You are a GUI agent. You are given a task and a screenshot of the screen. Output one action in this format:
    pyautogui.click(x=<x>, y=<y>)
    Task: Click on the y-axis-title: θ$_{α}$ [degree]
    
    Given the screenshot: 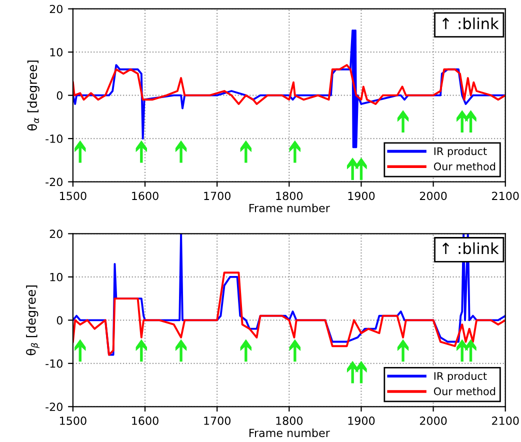 What is the action you would take?
    pyautogui.click(x=33, y=95)
    